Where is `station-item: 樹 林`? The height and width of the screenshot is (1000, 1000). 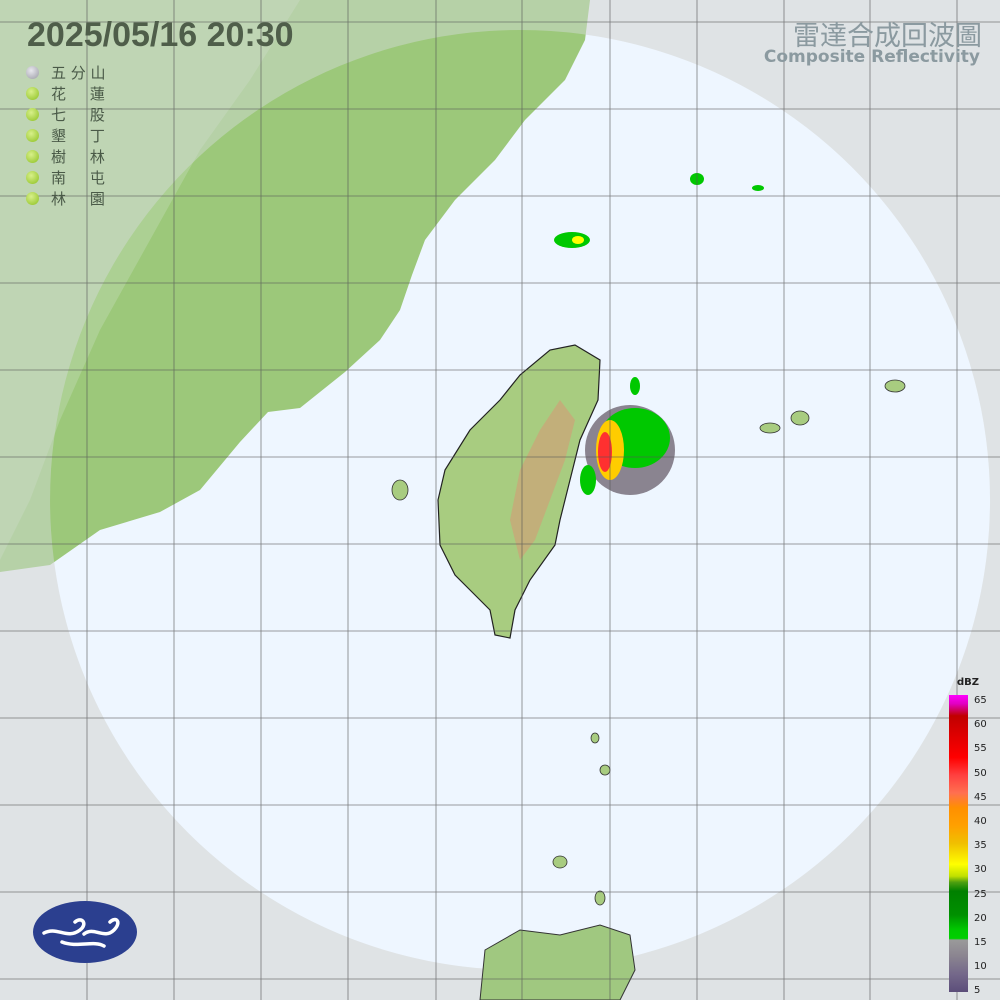 station-item: 樹 林 is located at coordinates (78, 156).